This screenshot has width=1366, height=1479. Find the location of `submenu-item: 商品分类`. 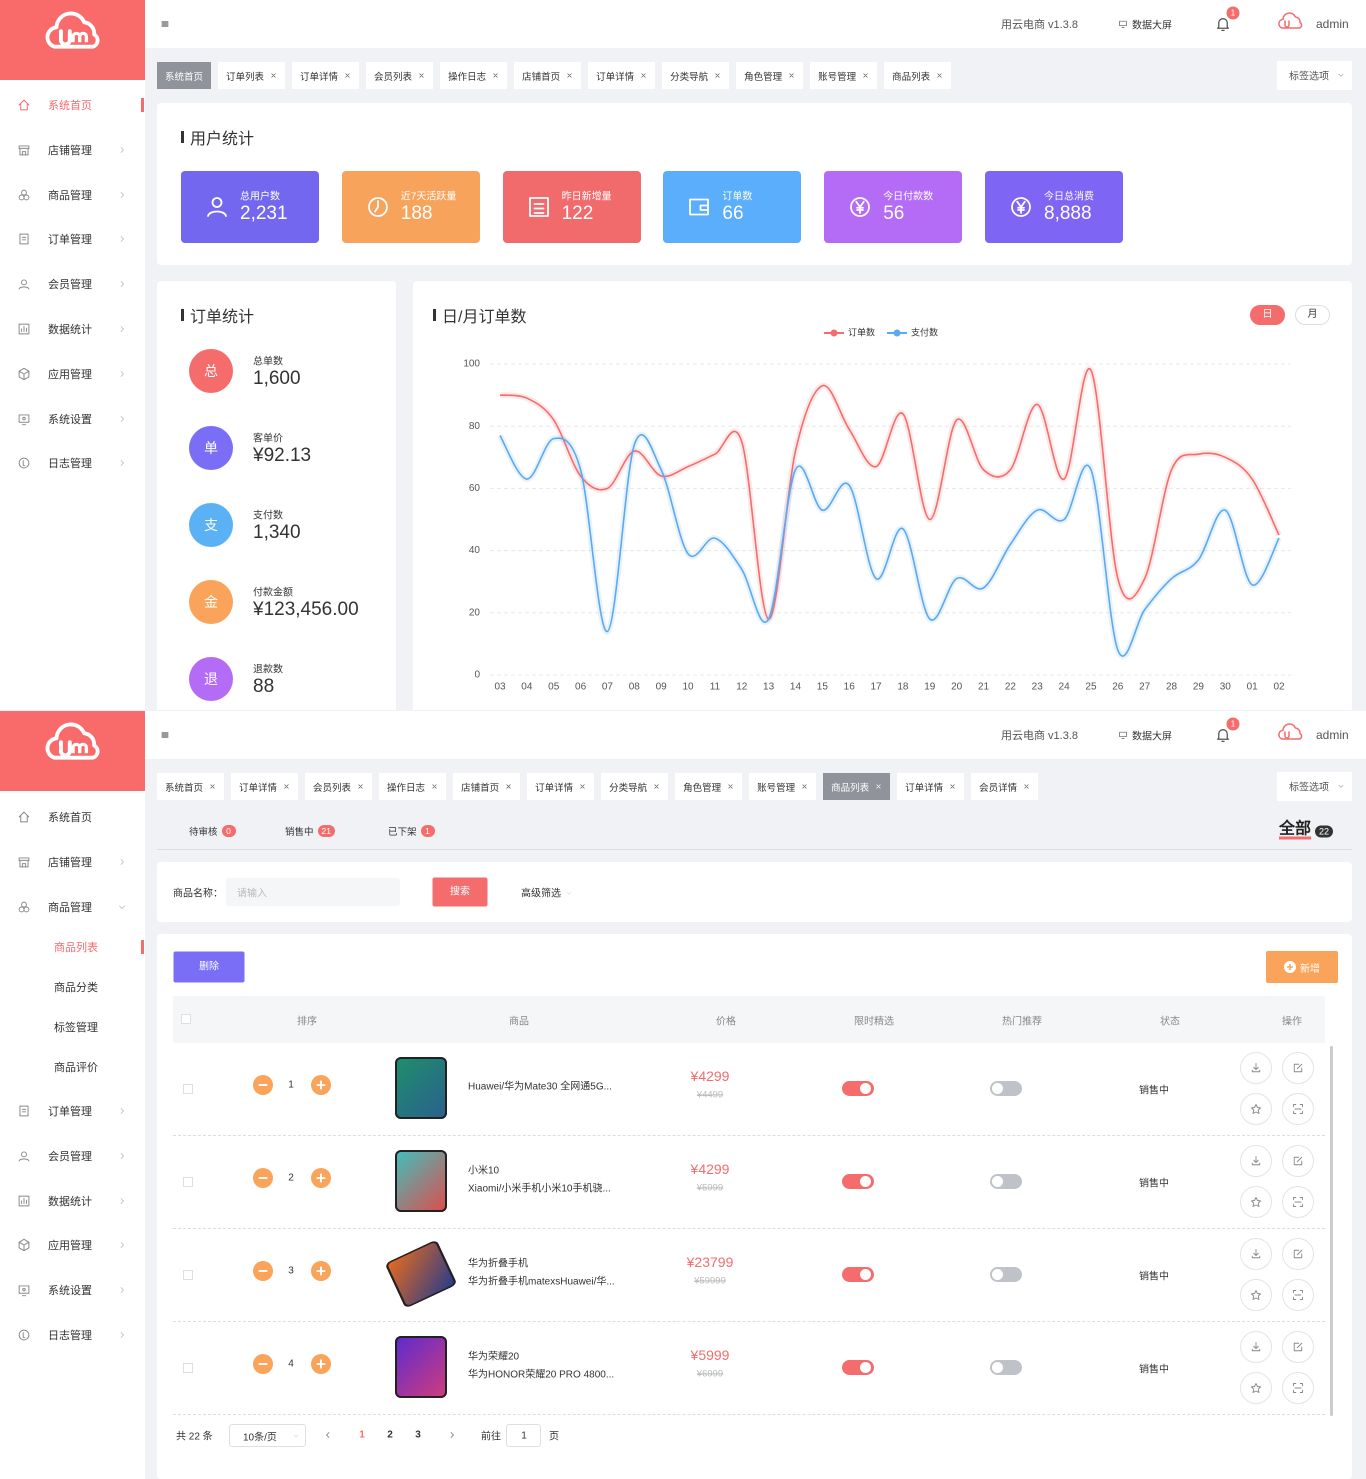

submenu-item: 商品分类 is located at coordinates (72, 987).